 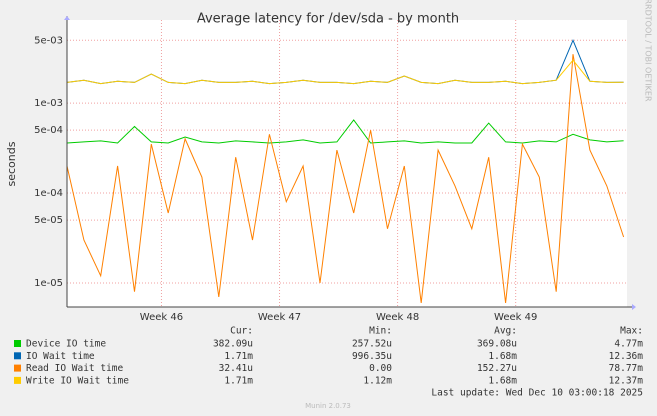 What do you see at coordinates (537, 393) in the screenshot?
I see `last-update: Last update: Wed Dec 10 03:00:18 2025` at bounding box center [537, 393].